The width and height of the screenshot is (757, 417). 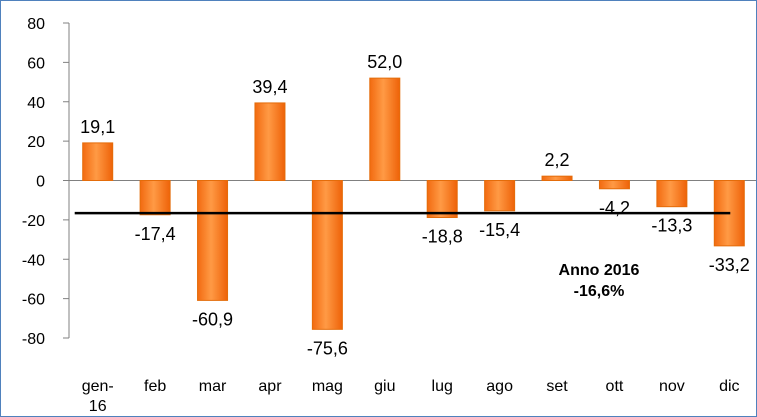 What do you see at coordinates (615, 386) in the screenshot?
I see `x-tick-label-ott: ott` at bounding box center [615, 386].